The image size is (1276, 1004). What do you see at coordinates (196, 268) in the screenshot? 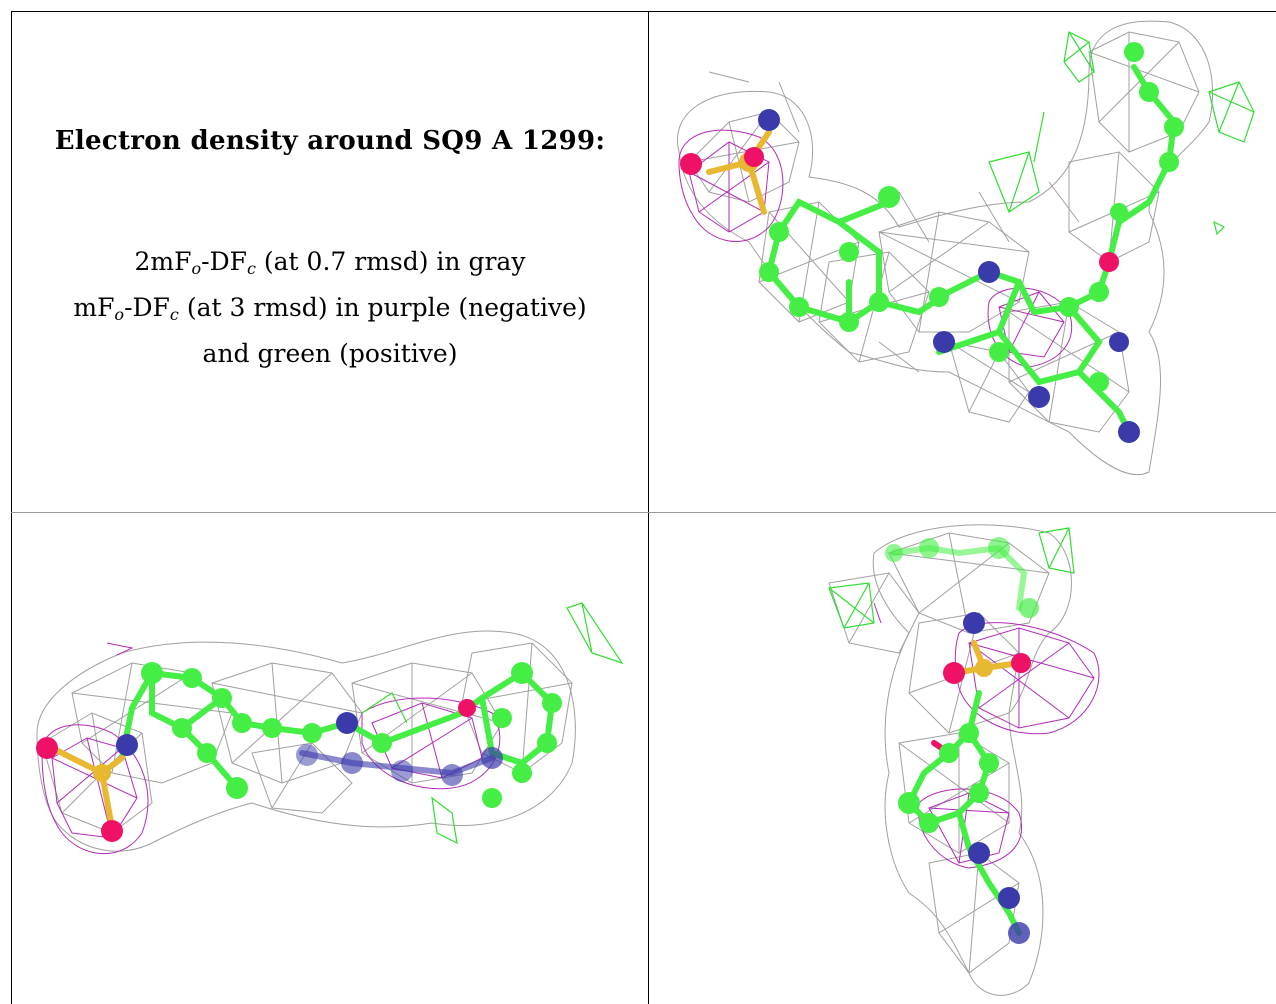
I see `legend-2fofc-a-sub: o` at bounding box center [196, 268].